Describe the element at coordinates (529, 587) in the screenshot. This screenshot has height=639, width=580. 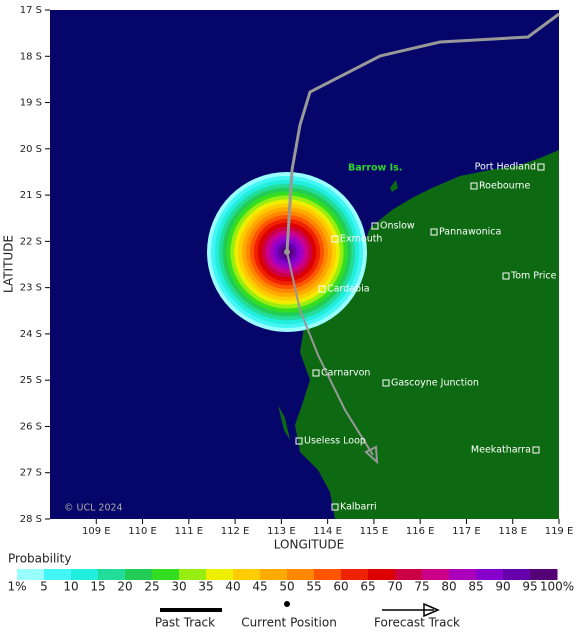
I see `colorbar-label: 95` at that location.